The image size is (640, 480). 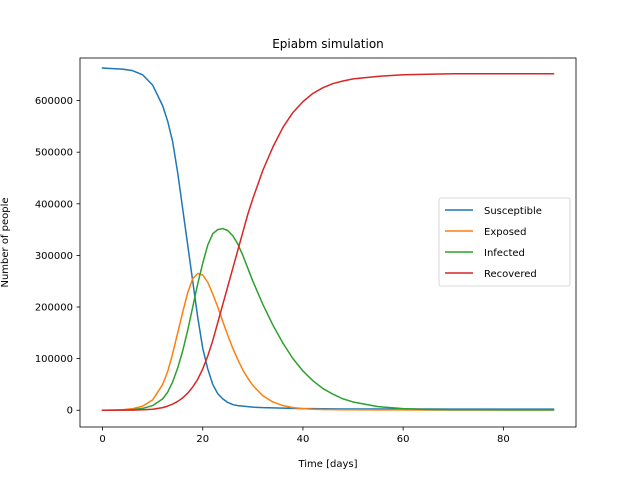 I want to click on y-tick-label: 0, so click(x=70, y=411).